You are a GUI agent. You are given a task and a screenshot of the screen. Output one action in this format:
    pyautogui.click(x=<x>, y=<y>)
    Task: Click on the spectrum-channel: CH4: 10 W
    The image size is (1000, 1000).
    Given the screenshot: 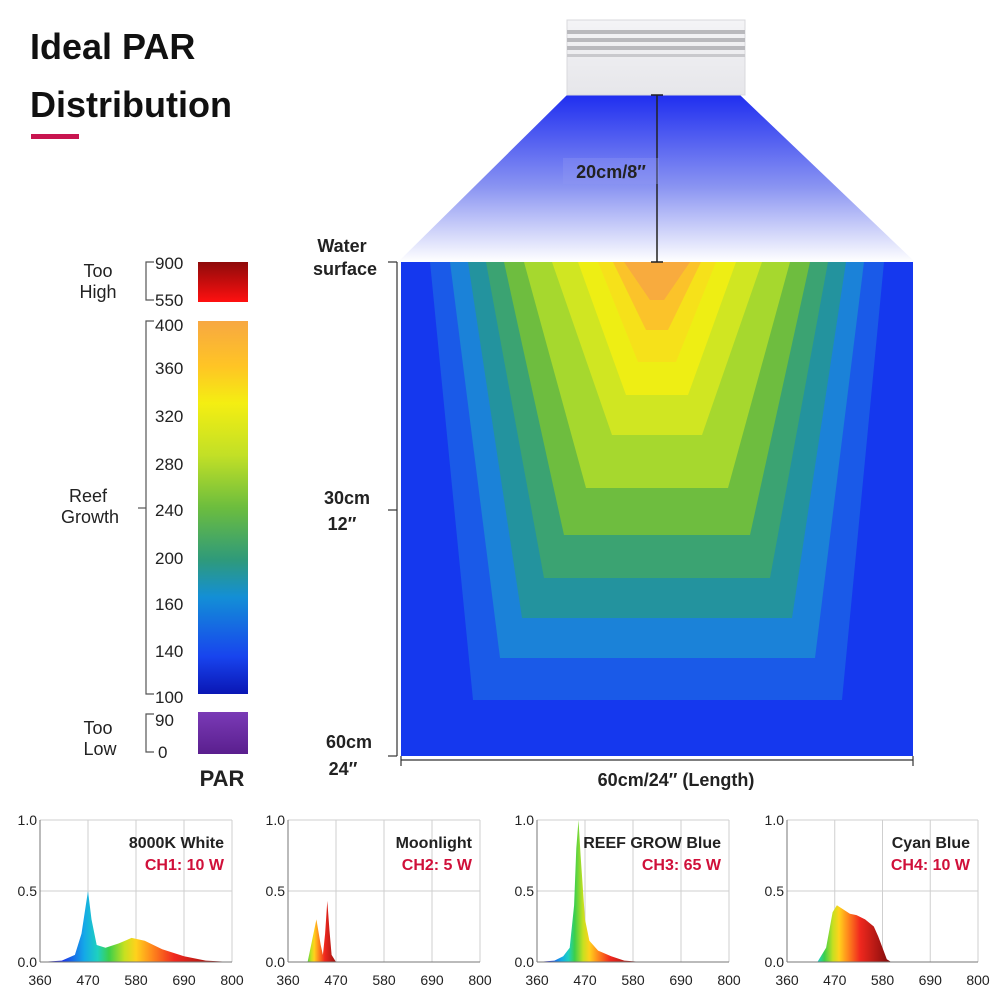 What is the action you would take?
    pyautogui.click(x=931, y=865)
    